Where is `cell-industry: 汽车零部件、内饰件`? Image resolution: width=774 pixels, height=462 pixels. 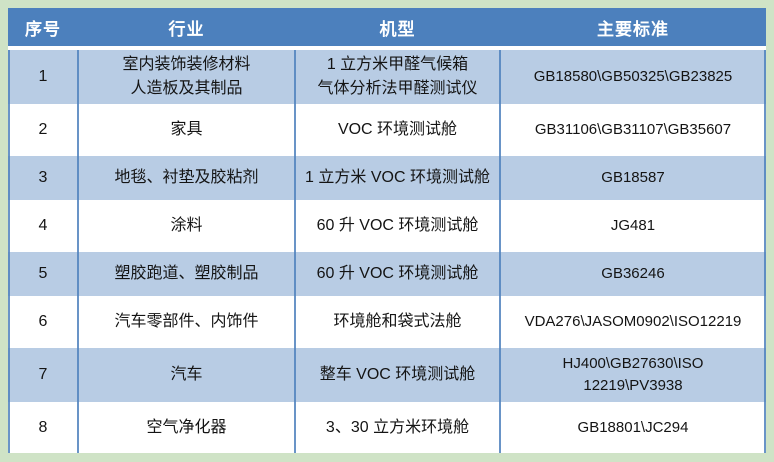
cell-industry: 汽车零部件、内饰件 is located at coordinates (186, 322).